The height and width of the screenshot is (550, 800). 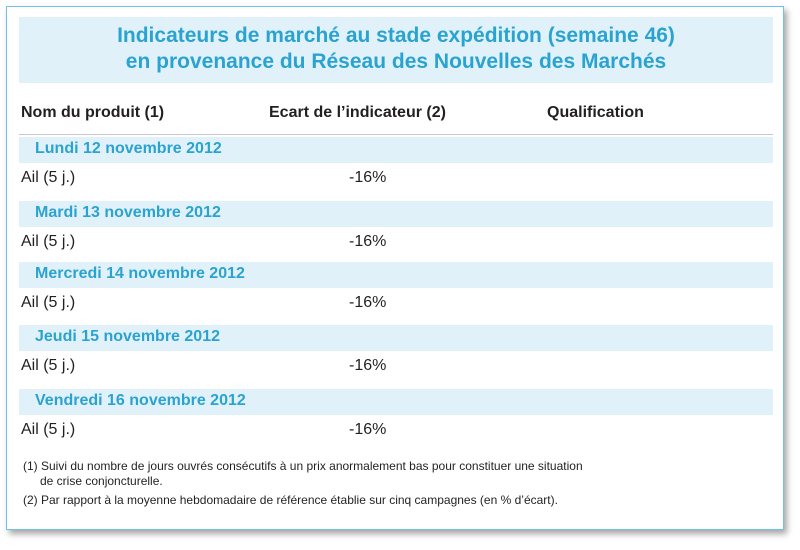 What do you see at coordinates (140, 273) in the screenshot?
I see `day-label: Mercredi 14 novembre 2012` at bounding box center [140, 273].